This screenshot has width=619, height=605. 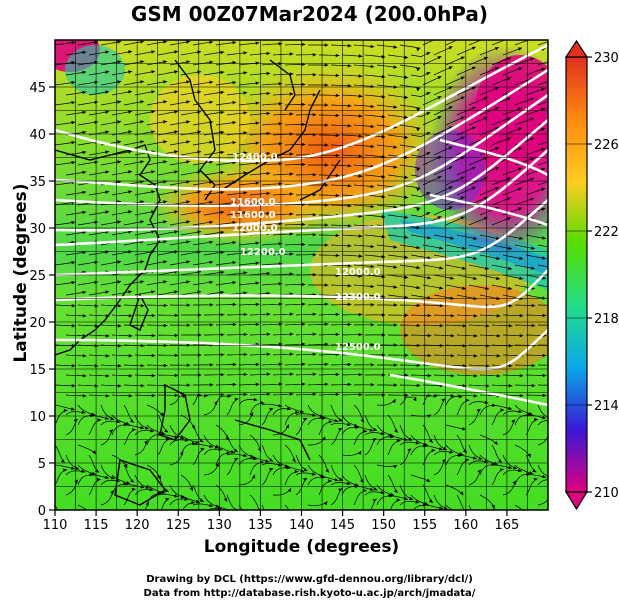 I want to click on height-contour-line, so click(x=301, y=198).